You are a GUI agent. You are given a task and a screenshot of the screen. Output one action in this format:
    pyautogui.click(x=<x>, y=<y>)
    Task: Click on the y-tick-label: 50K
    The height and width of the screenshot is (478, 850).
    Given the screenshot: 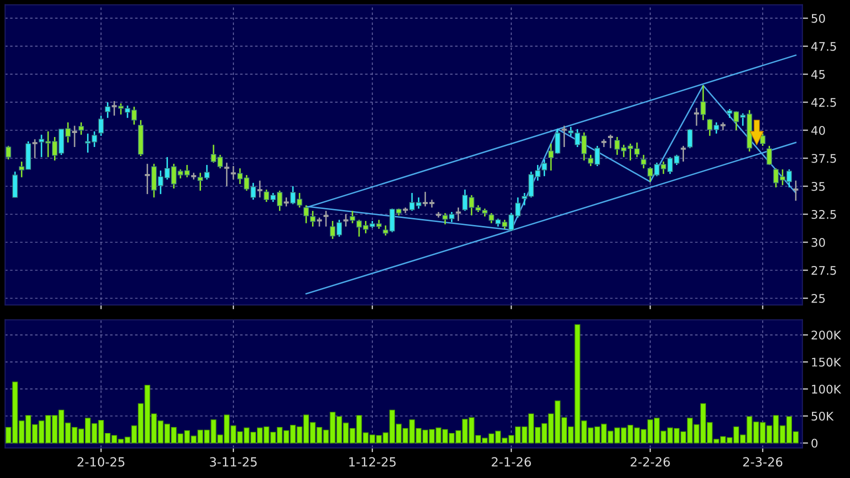 What is the action you would take?
    pyautogui.click(x=823, y=416)
    